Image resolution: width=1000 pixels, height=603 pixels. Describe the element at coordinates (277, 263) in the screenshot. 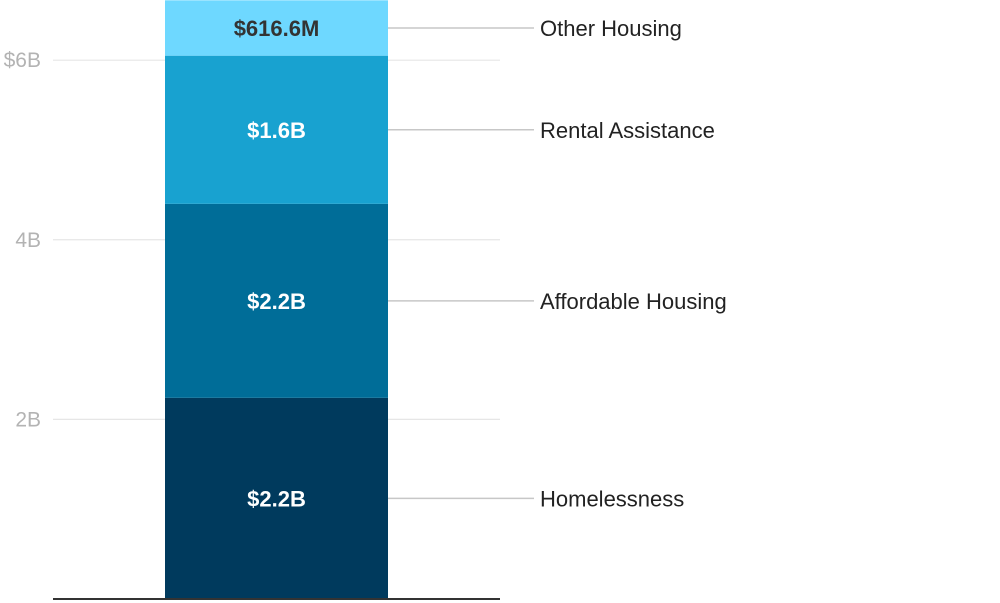

I see `data-labels: $2.2B $2.2B $1.6B $616.6M` at that location.